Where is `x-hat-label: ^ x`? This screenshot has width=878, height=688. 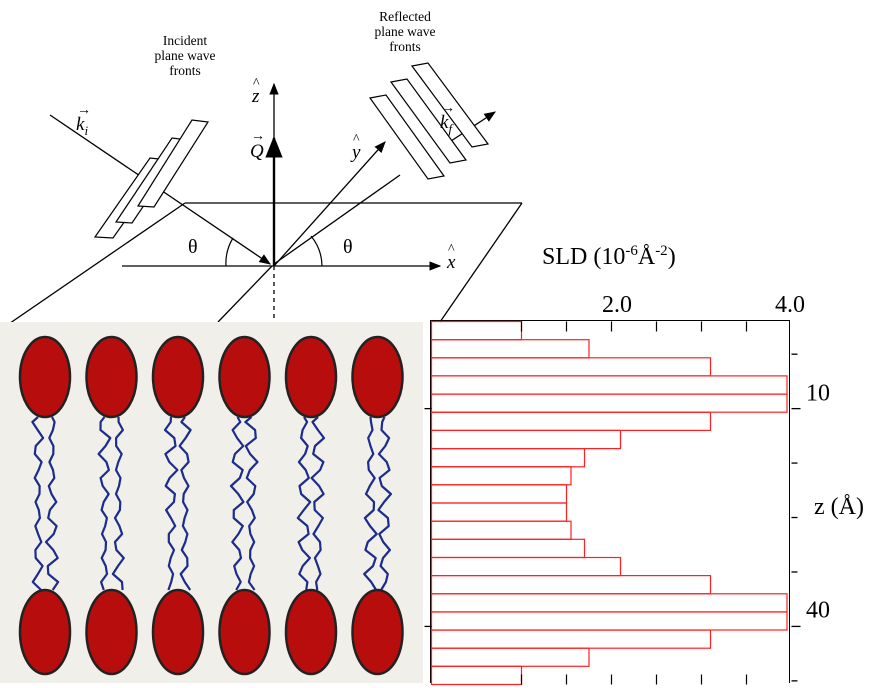
x-hat-label: ^ x is located at coordinates (451, 257).